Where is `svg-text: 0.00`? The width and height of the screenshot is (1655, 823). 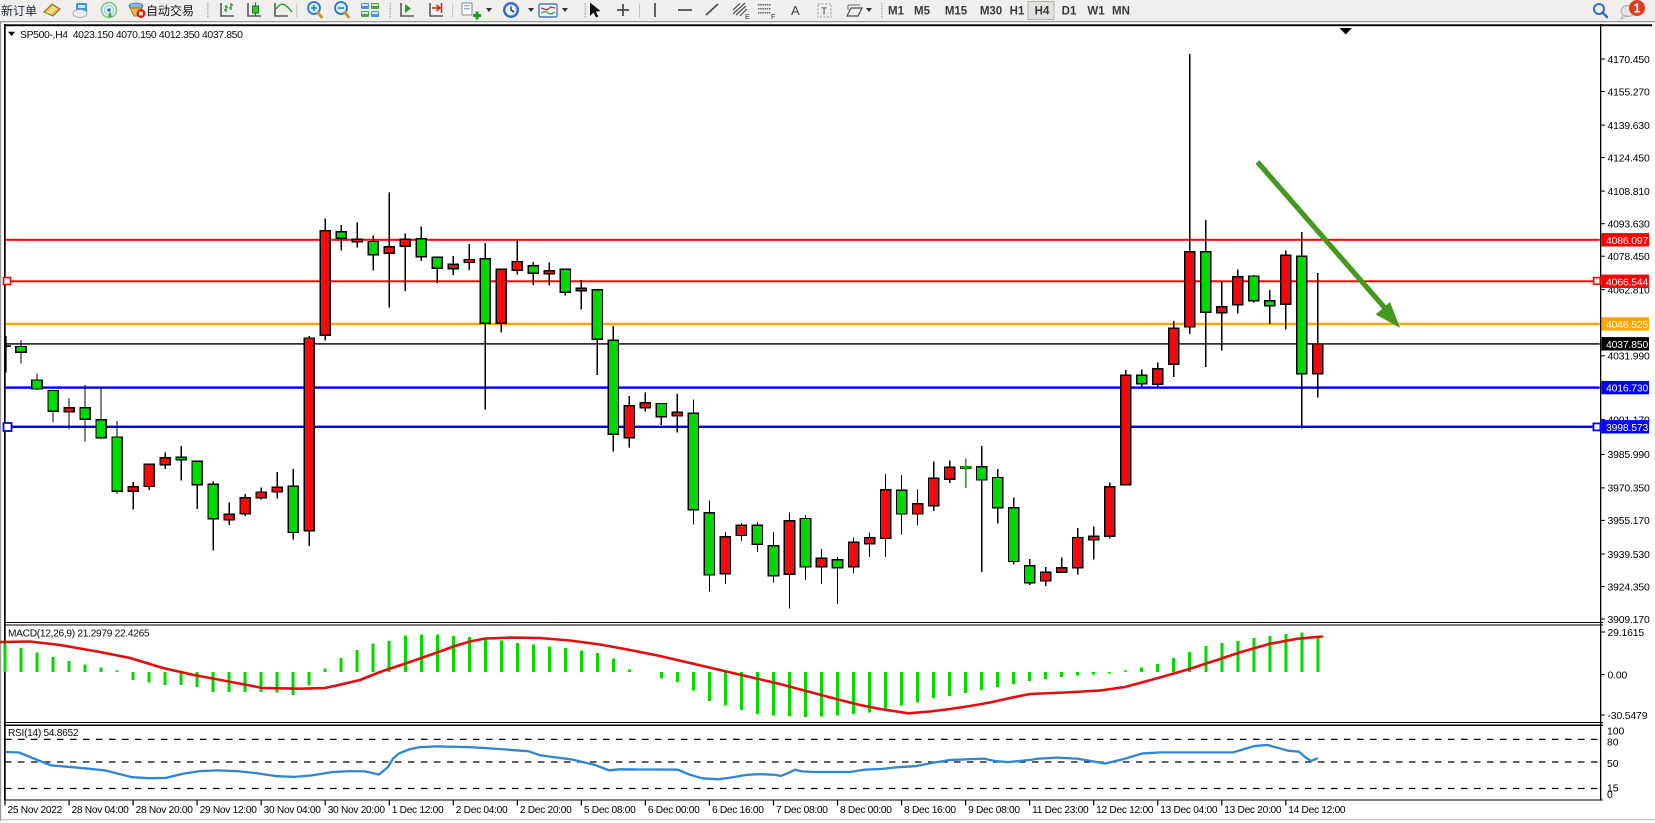
svg-text: 0.00 is located at coordinates (1618, 675).